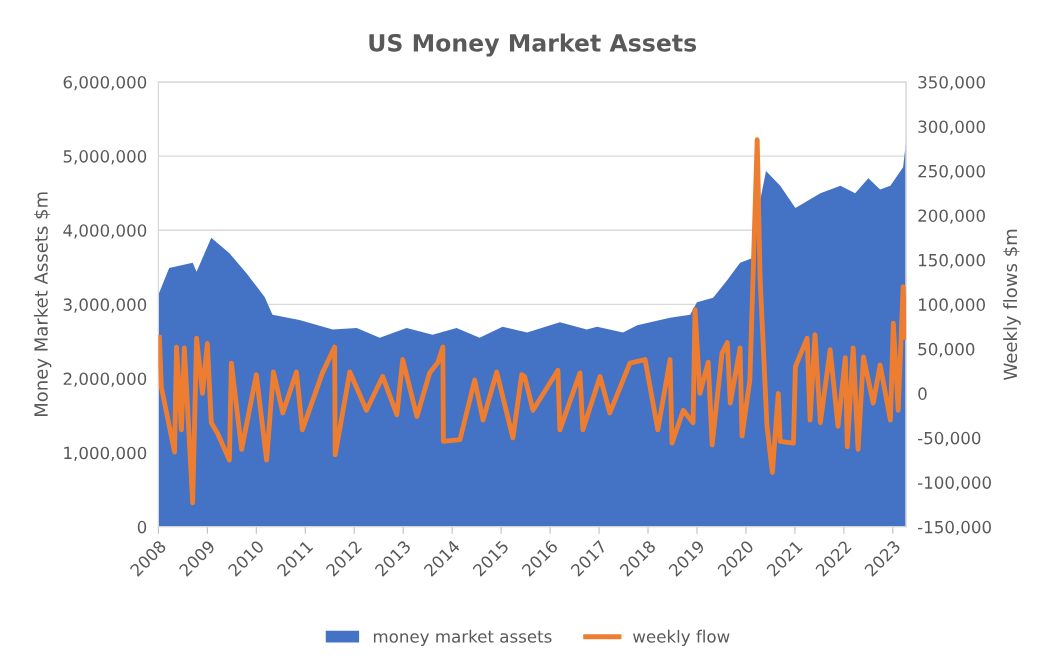 The width and height of the screenshot is (1056, 661). I want to click on y2-tick-label: 250,000, so click(951, 172).